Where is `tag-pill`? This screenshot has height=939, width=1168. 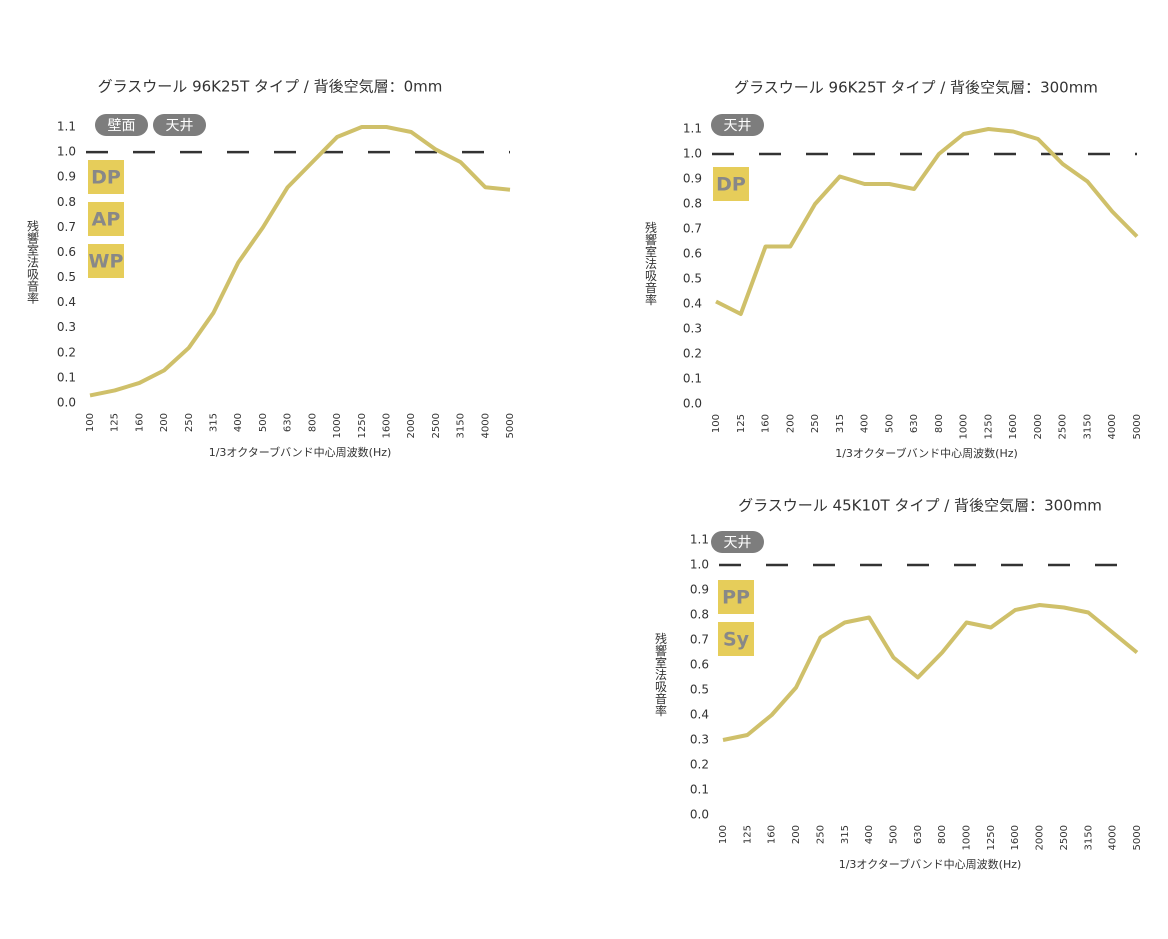 tag-pill is located at coordinates (737, 125).